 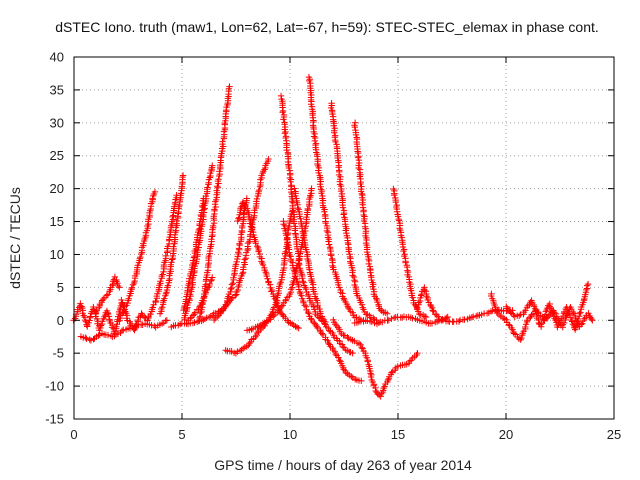 What do you see at coordinates (15, 238) in the screenshot?
I see `y-axis-title: dSTEC / TECUs` at bounding box center [15, 238].